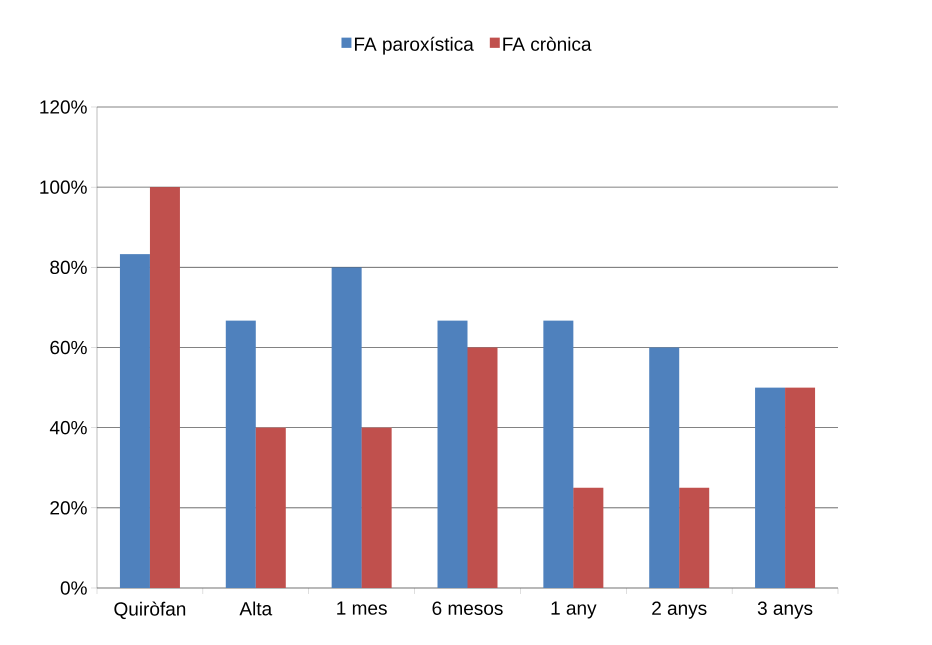  What do you see at coordinates (73, 588) in the screenshot?
I see `y-tick-label: 0%` at bounding box center [73, 588].